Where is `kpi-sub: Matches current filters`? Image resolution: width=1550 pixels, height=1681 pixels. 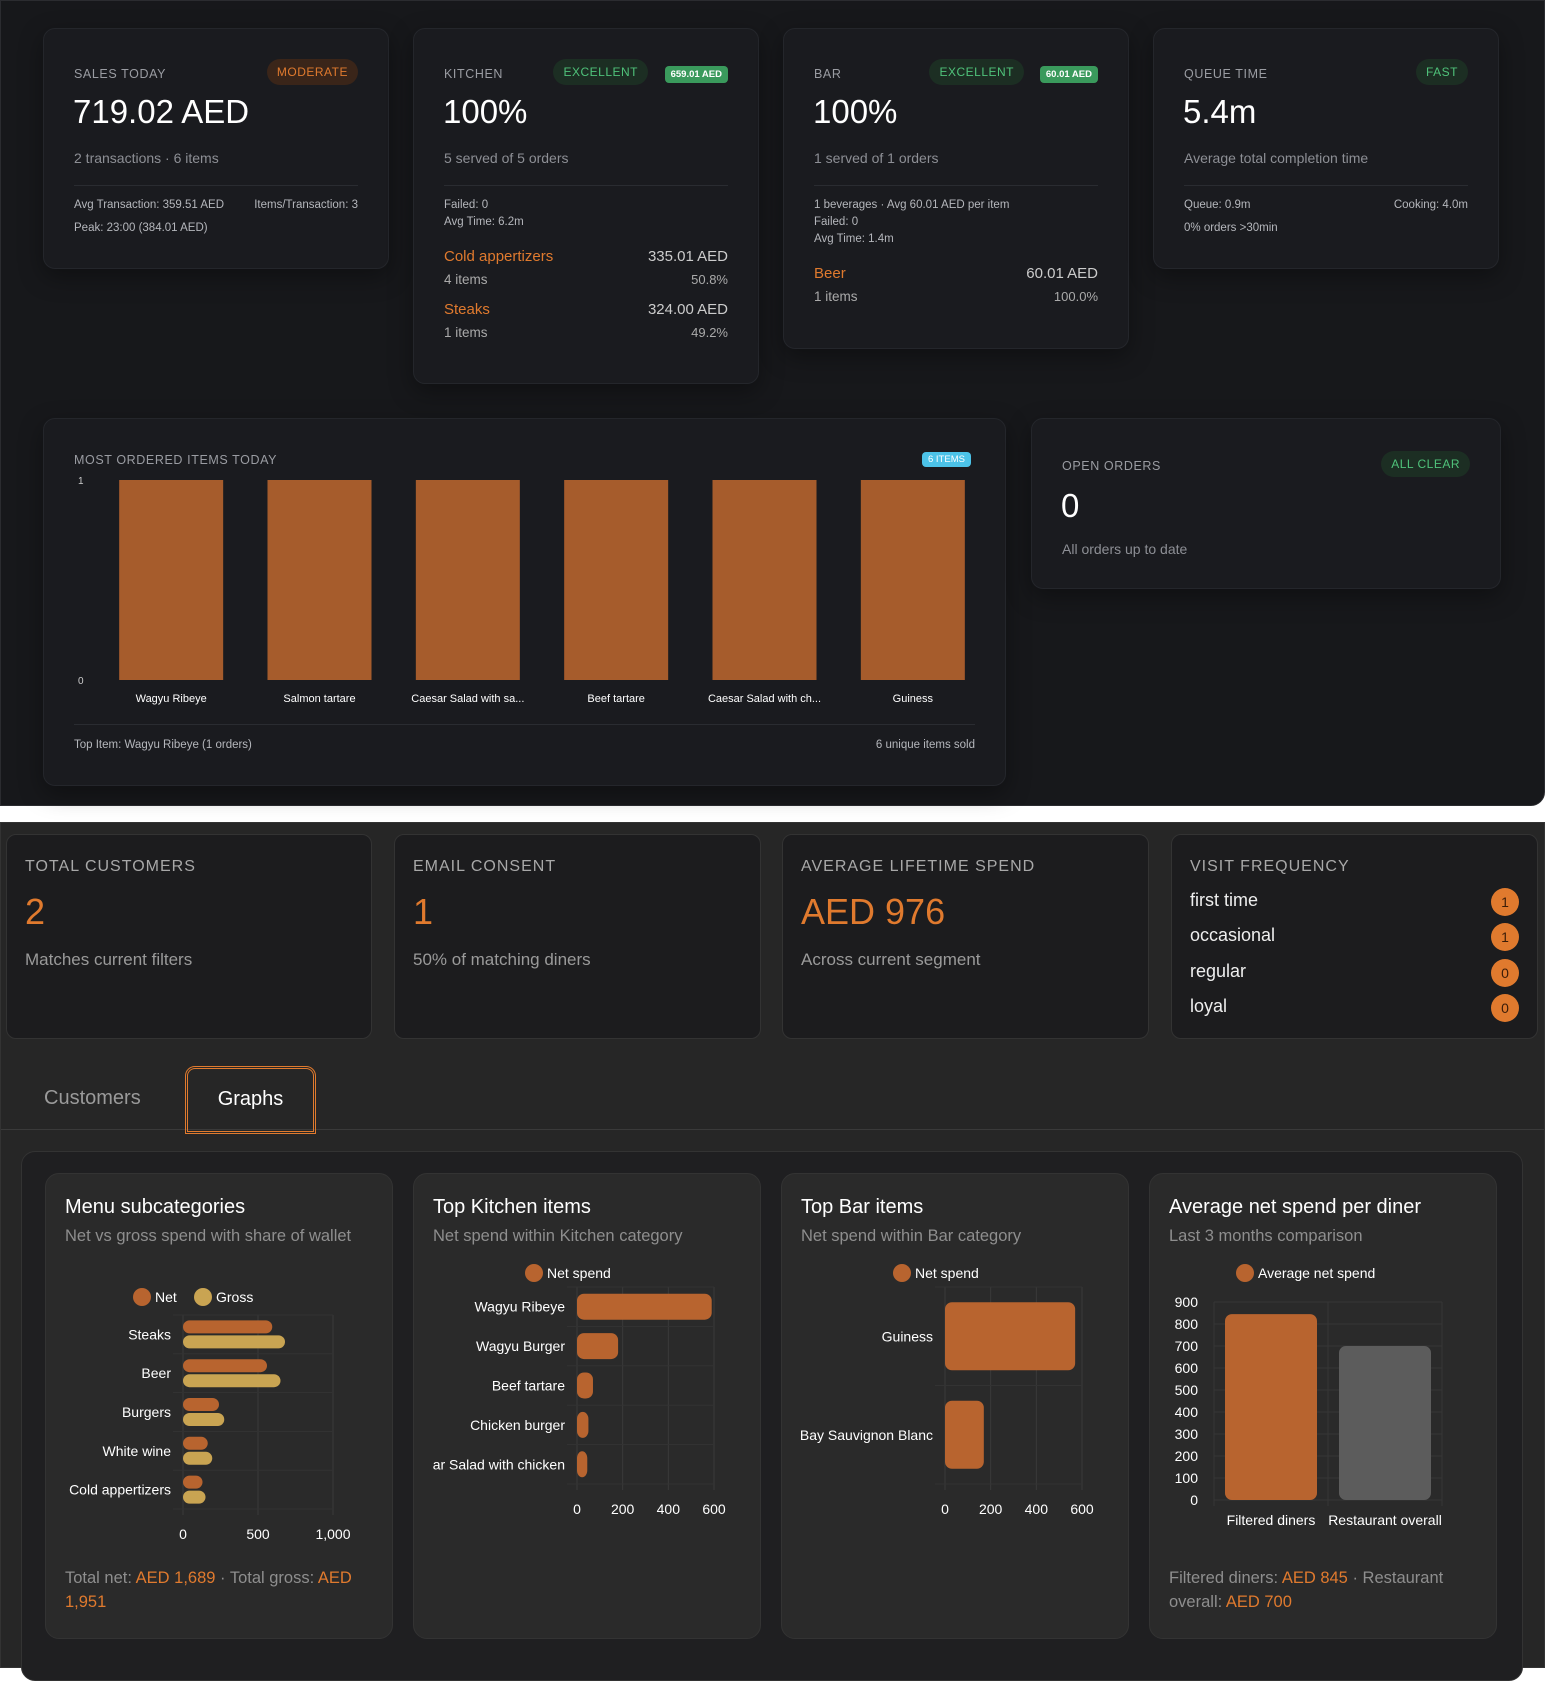 kpi-sub: Matches current filters is located at coordinates (109, 959).